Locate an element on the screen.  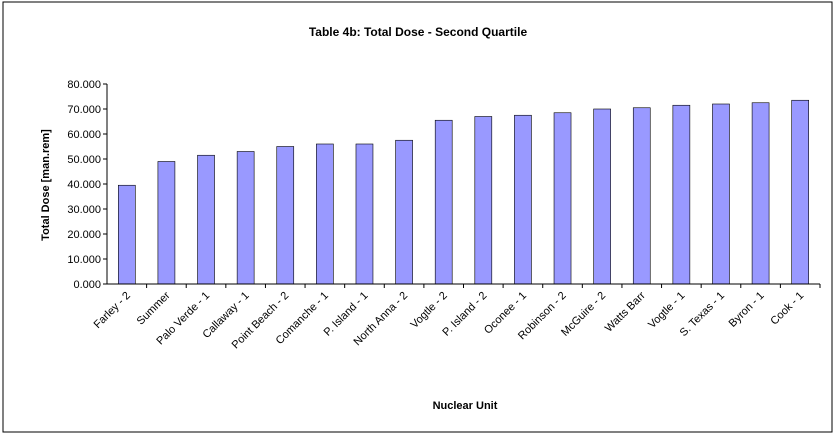
y-tick-label: 40.000 is located at coordinates (84, 185).